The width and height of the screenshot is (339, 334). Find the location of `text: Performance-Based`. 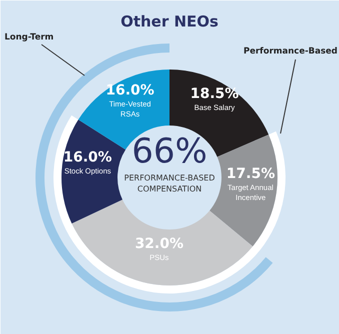

text: Performance-Based is located at coordinates (290, 51).